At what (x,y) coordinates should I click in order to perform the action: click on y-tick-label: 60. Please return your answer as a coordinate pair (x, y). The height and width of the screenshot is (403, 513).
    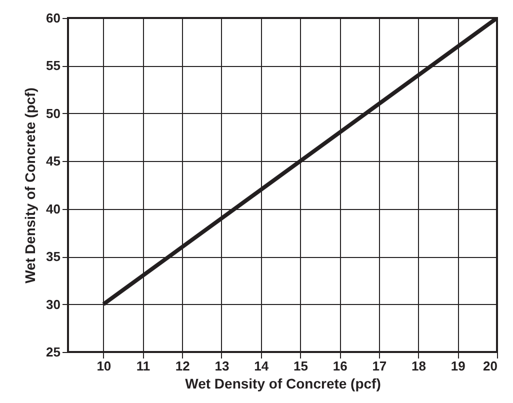
    Looking at the image, I should click on (53, 18).